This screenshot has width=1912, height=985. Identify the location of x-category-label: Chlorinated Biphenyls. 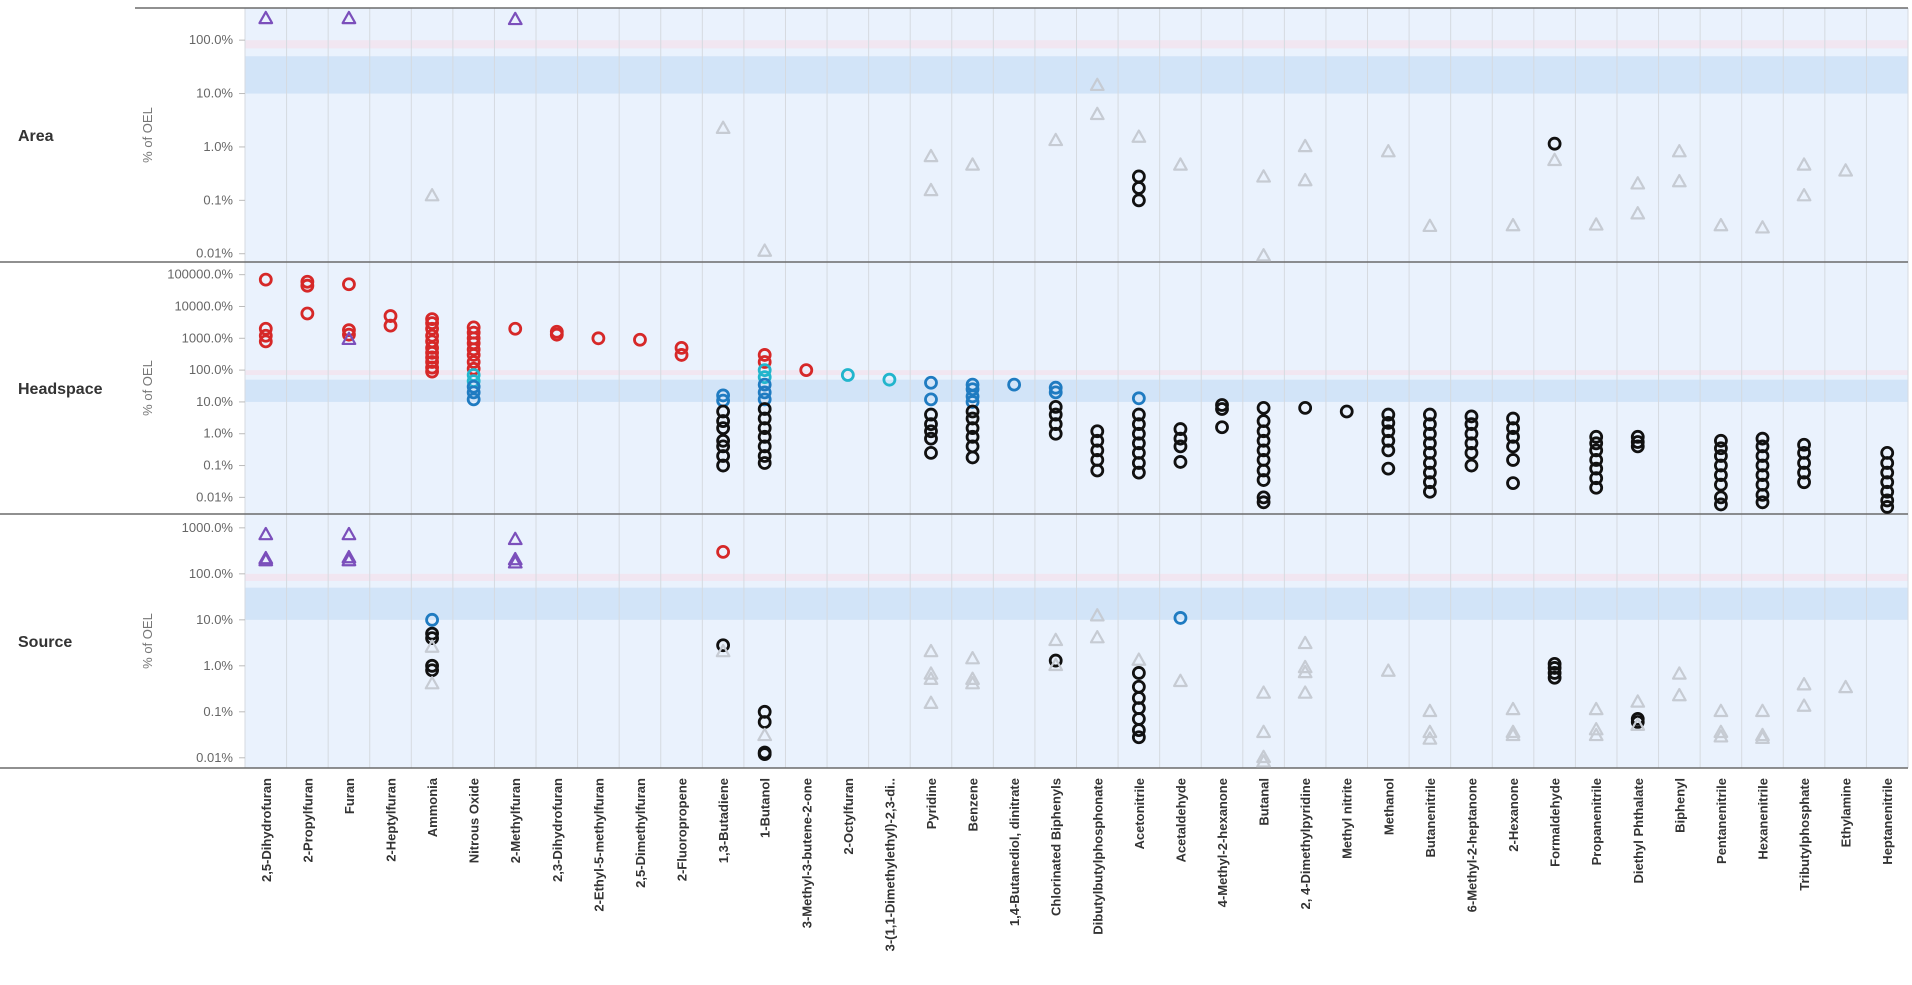
(1056, 847).